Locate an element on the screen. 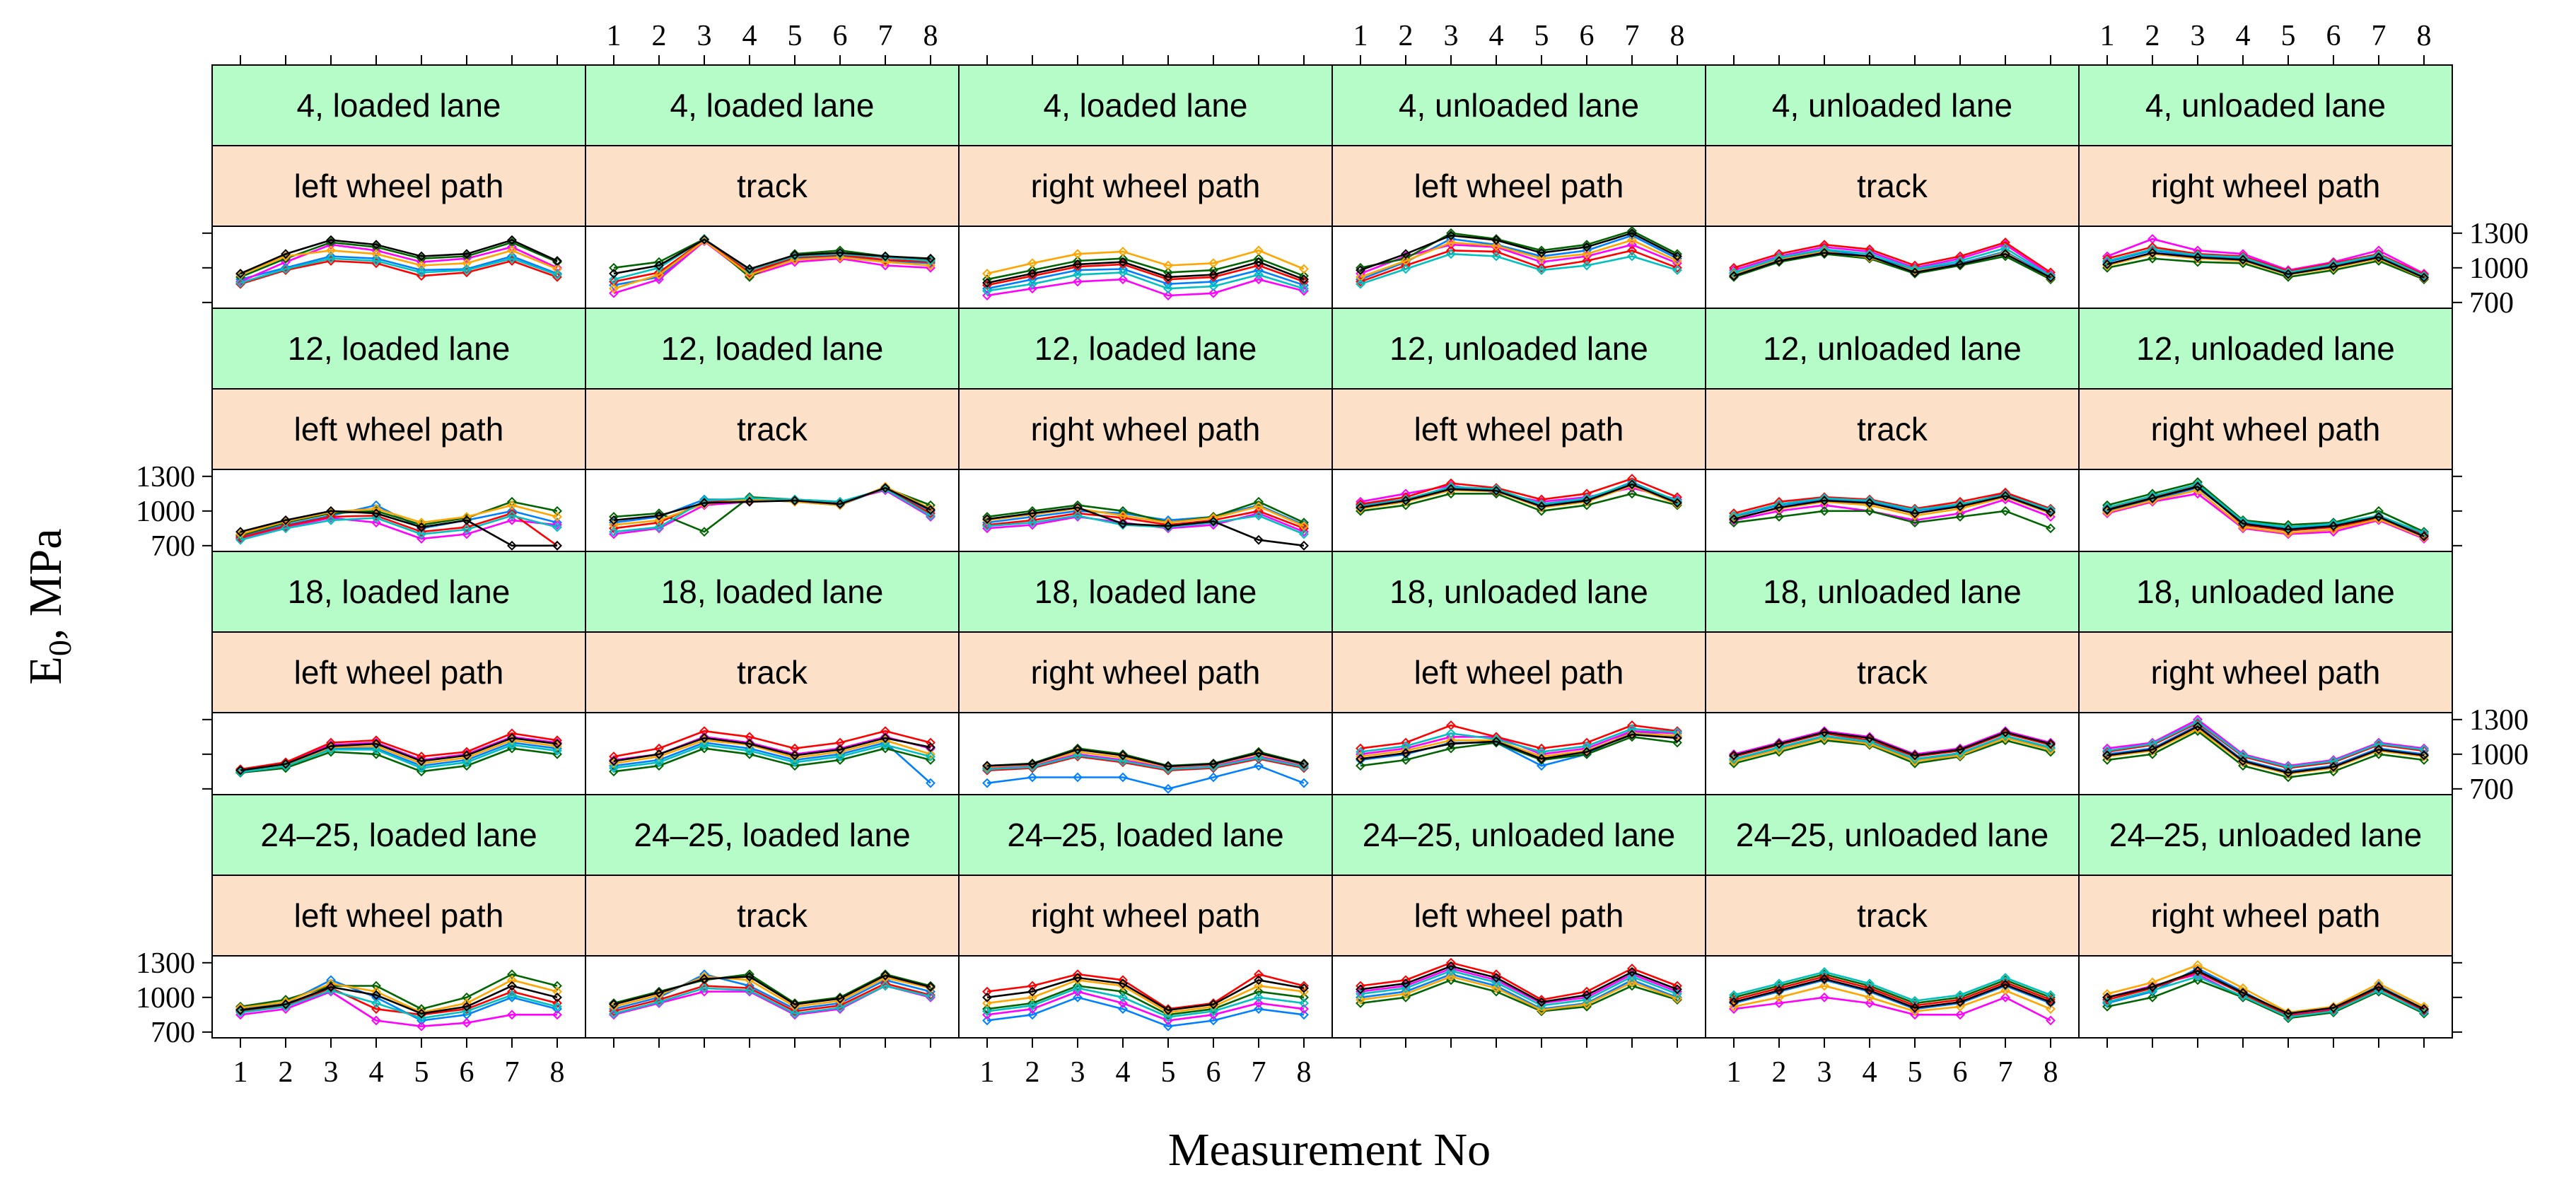 Image resolution: width=2576 pixels, height=1187 pixels. x-tick-label-bottom: 4 is located at coordinates (376, 1072).